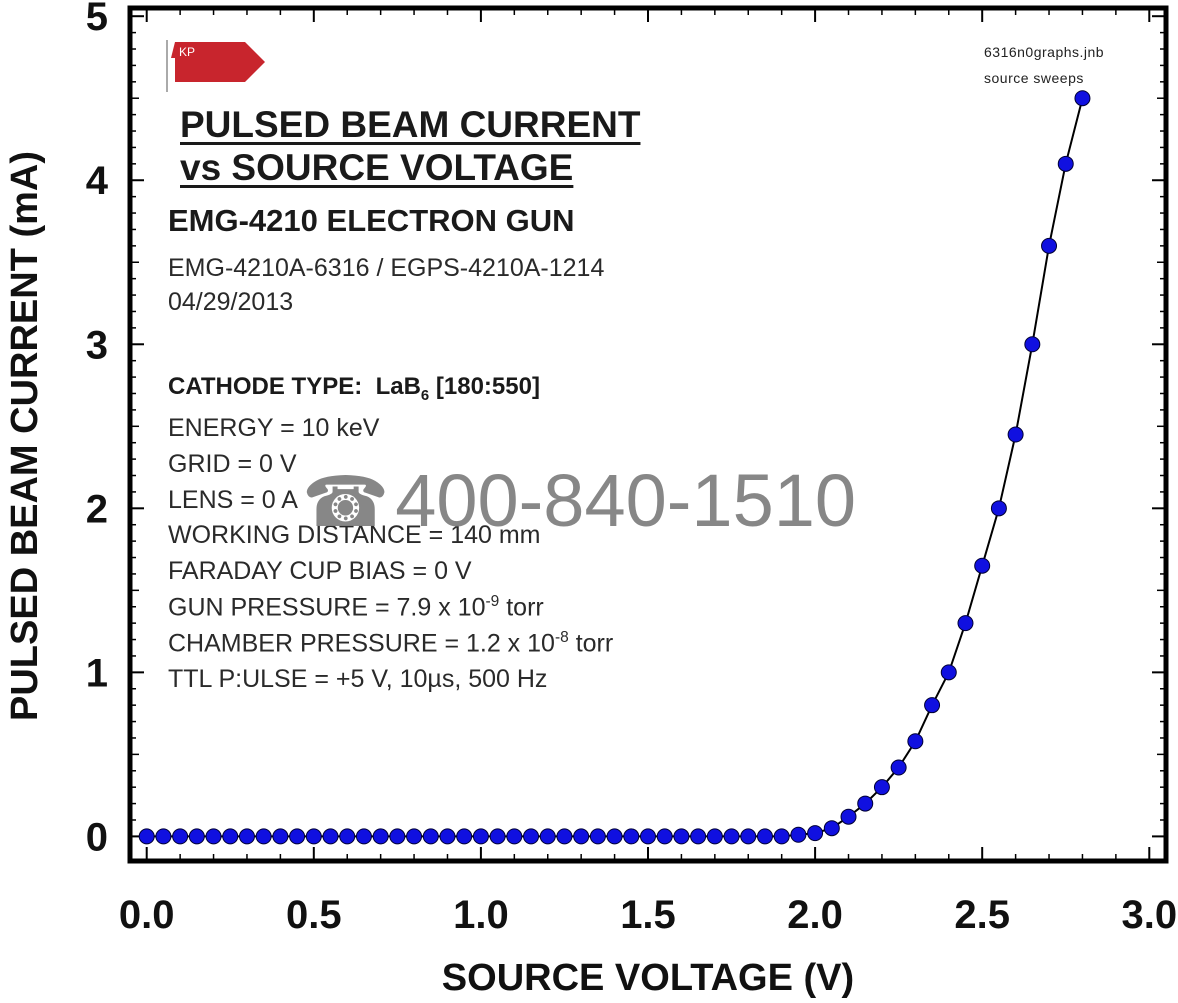  What do you see at coordinates (377, 167) in the screenshot?
I see `chart-title-line2: vs SOURCE VOLTAGE` at bounding box center [377, 167].